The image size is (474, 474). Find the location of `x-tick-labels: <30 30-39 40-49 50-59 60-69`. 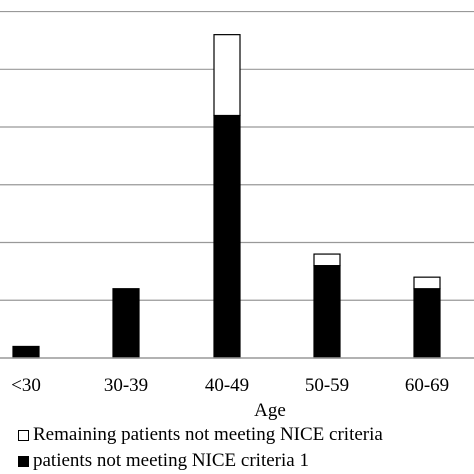

x-tick-labels: <30 30-39 40-49 50-59 60-69 is located at coordinates (230, 385).